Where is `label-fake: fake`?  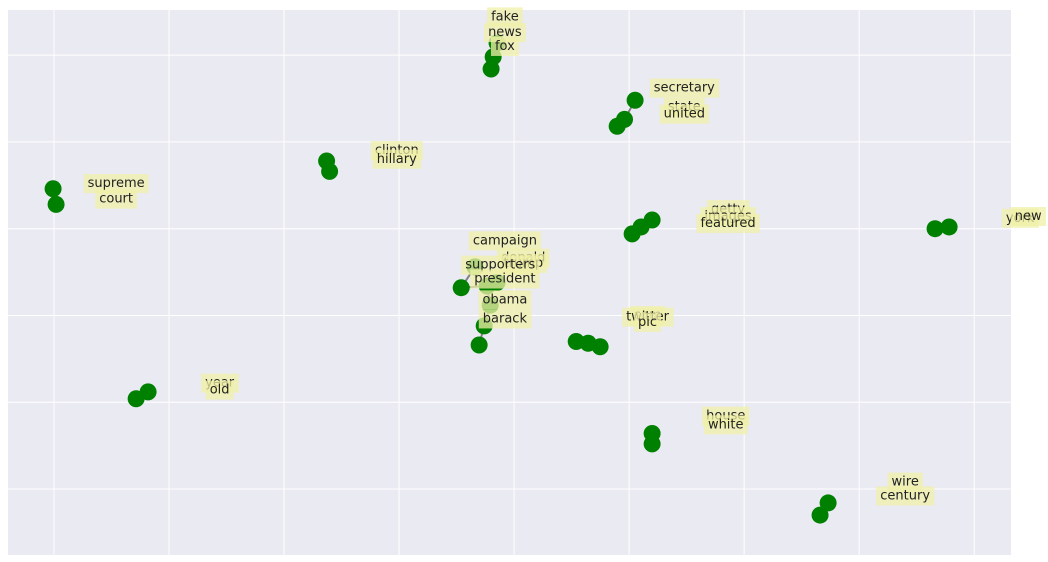
label-fake: fake is located at coordinates (505, 17).